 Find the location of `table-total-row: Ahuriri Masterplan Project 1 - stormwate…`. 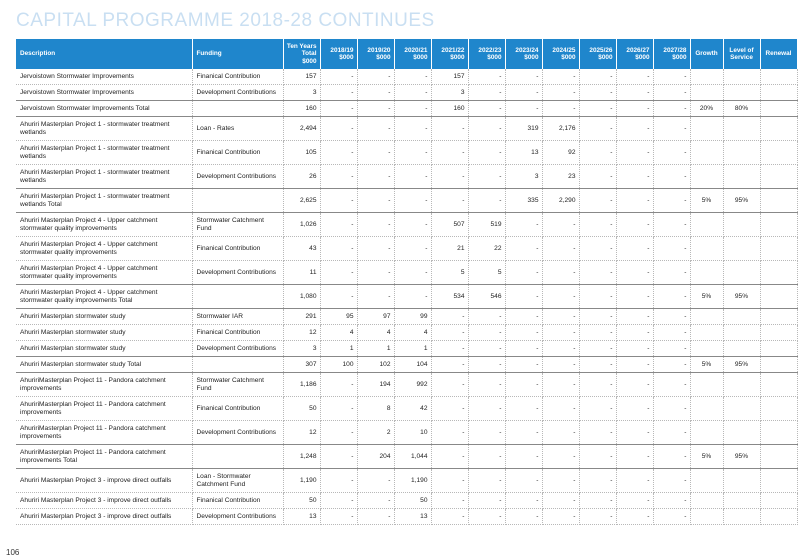

table-total-row: Ahuriri Masterplan Project 1 - stormwate… is located at coordinates (407, 200).